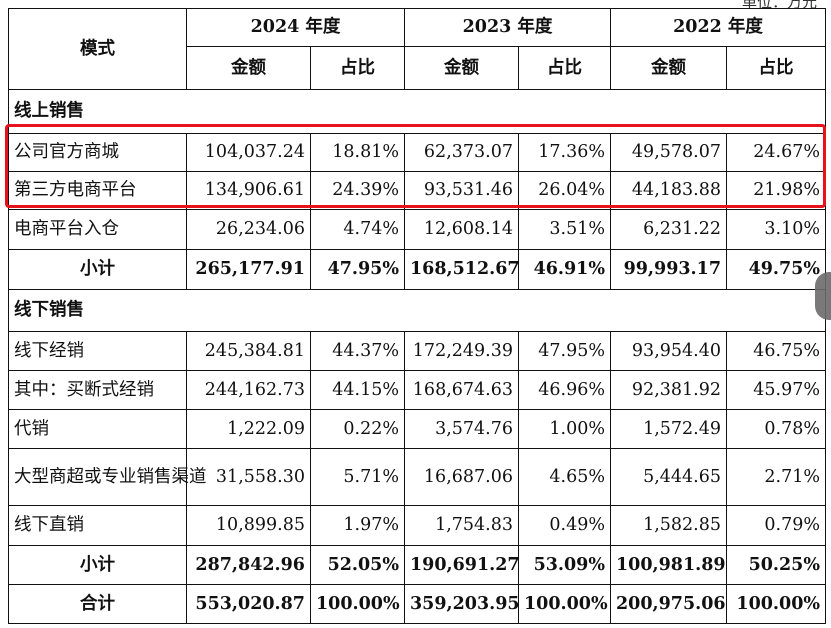 The image size is (831, 628). Describe the element at coordinates (97, 190) in the screenshot. I see `row-label: 第三方电商平台` at that location.